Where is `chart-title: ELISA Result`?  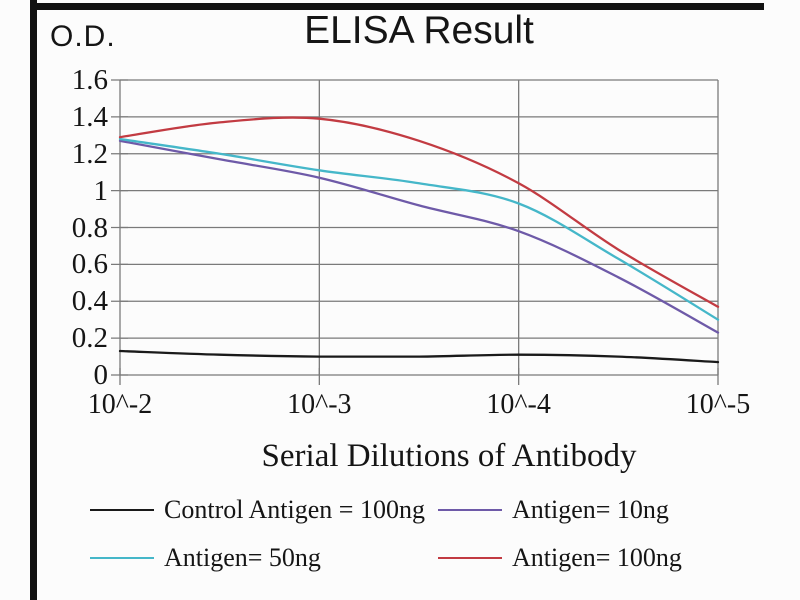 chart-title: ELISA Result is located at coordinates (419, 30).